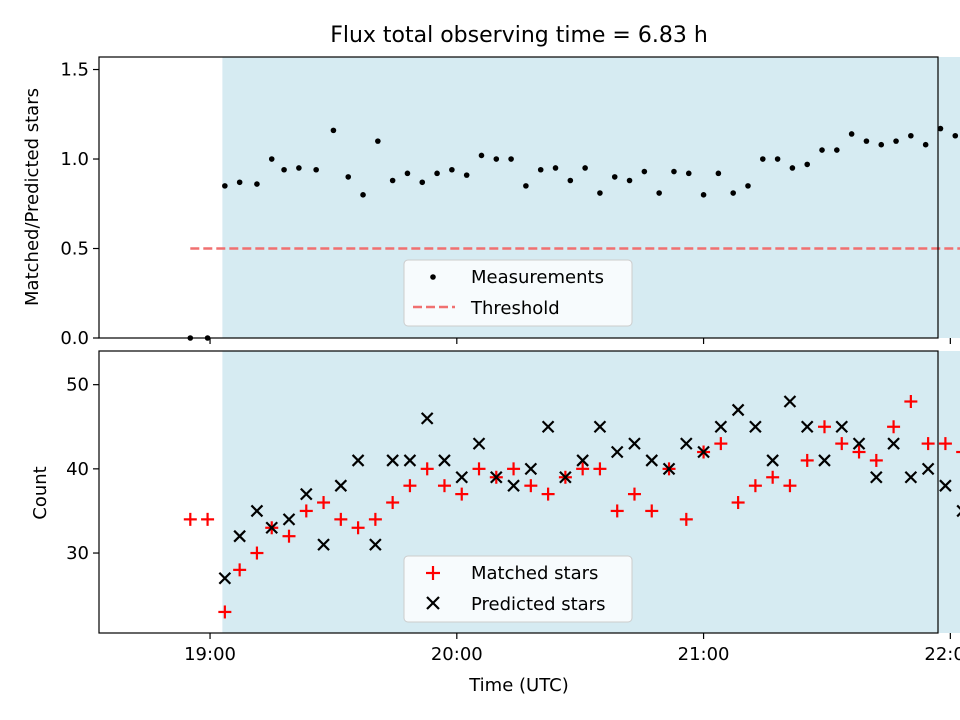 Image resolution: width=960 pixels, height=720 pixels. I want to click on legend-marker-measurements, so click(433, 277).